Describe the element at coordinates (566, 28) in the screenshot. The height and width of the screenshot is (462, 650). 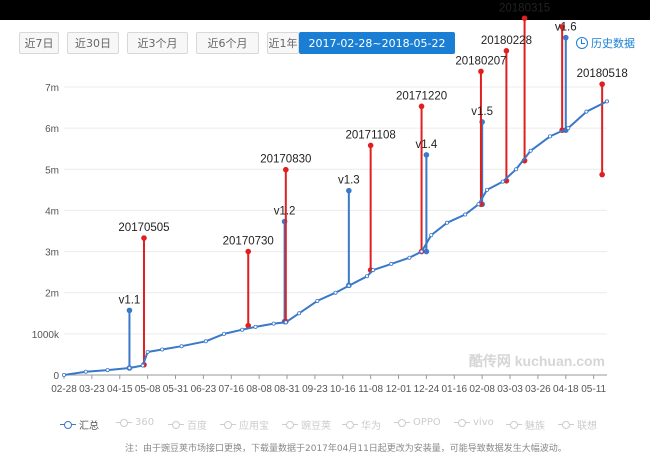
I see `version-marker-label: v1.6` at that location.